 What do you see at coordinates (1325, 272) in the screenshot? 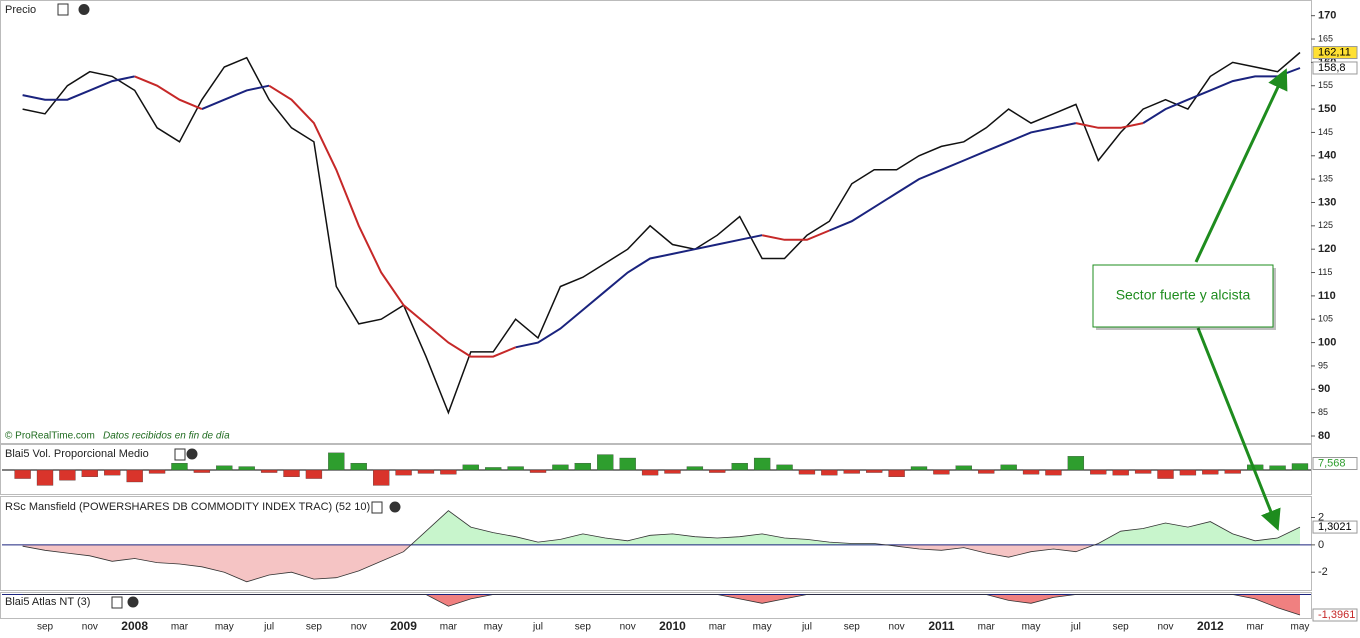
I see `y-tick-label: 115` at bounding box center [1325, 272].